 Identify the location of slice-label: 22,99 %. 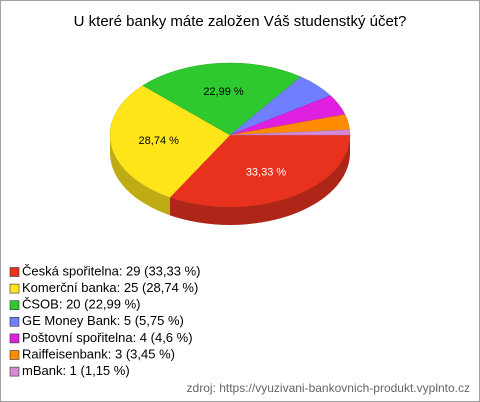
(223, 92).